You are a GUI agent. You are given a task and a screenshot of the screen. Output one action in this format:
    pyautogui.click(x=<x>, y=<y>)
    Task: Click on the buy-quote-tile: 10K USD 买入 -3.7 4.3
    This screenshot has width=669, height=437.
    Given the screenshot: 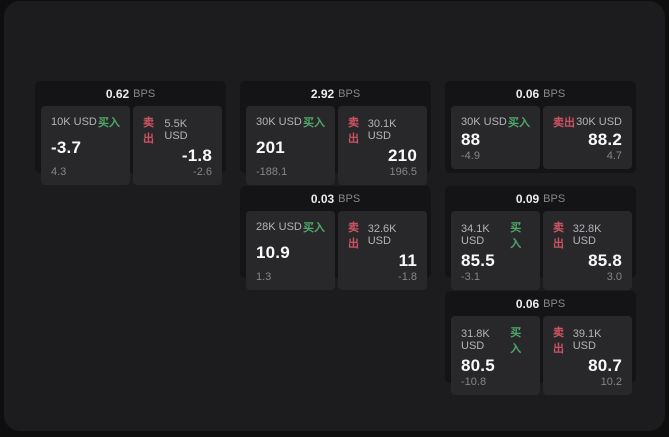 What is the action you would take?
    pyautogui.click(x=85, y=145)
    